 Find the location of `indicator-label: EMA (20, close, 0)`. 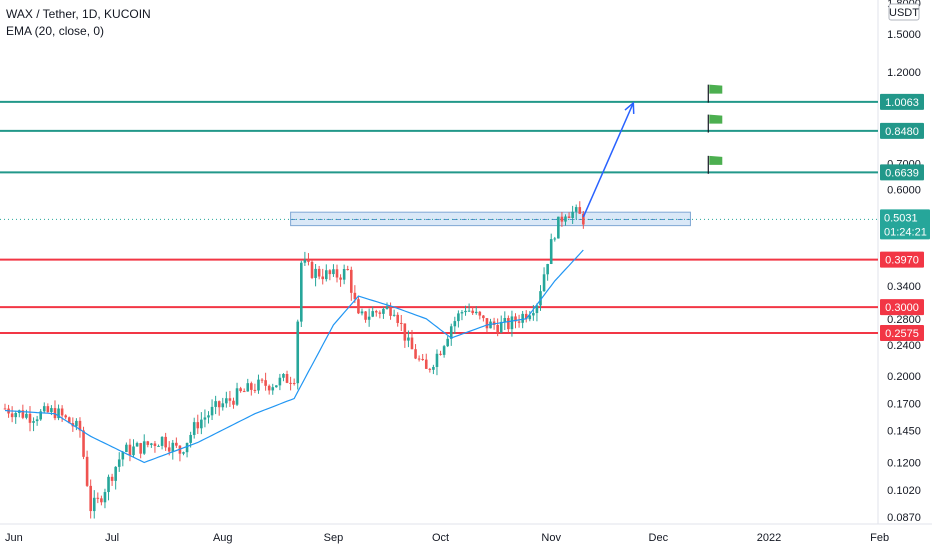

indicator-label: EMA (20, close, 0) is located at coordinates (55, 31).